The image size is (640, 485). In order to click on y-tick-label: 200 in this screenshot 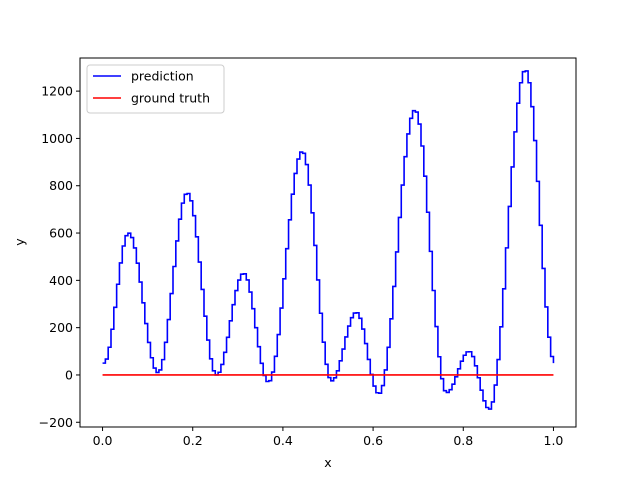, I will do `click(61, 327)`.